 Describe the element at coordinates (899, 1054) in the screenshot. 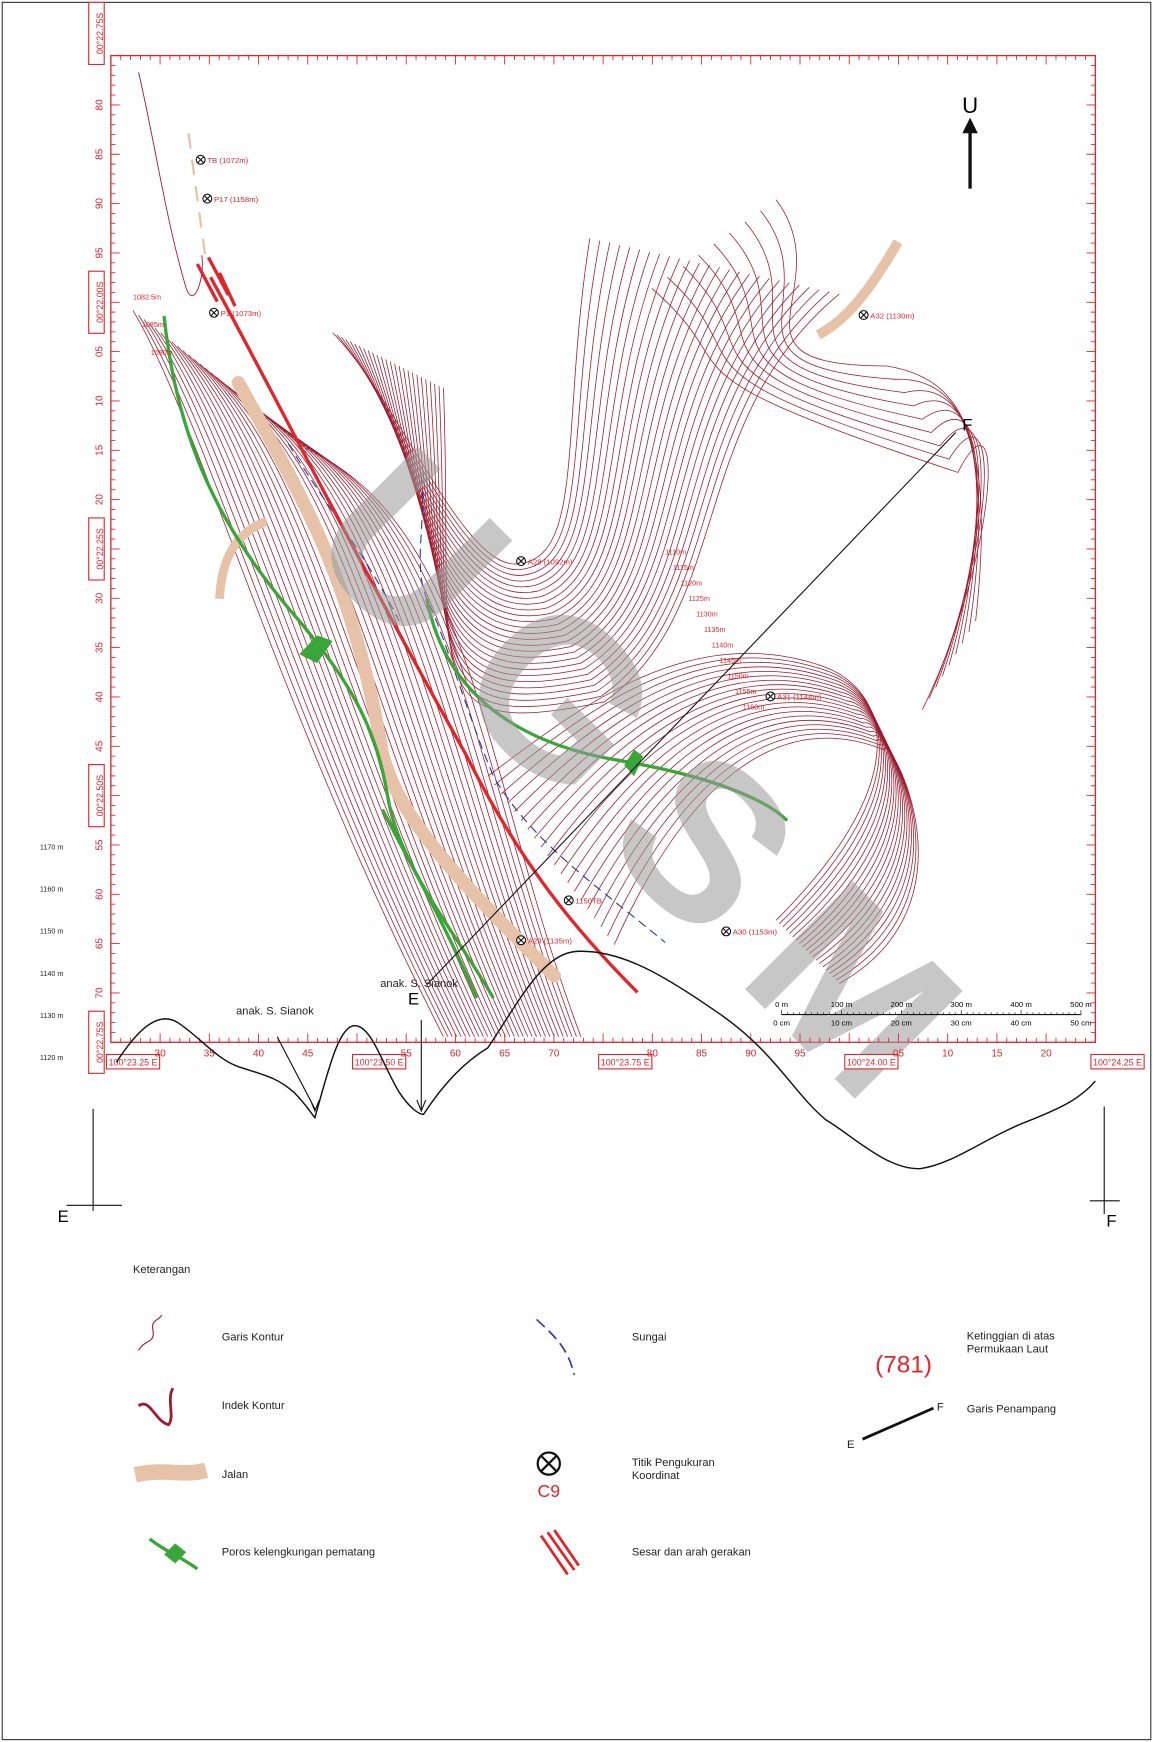

I see `longitude-tick-label: 05` at that location.